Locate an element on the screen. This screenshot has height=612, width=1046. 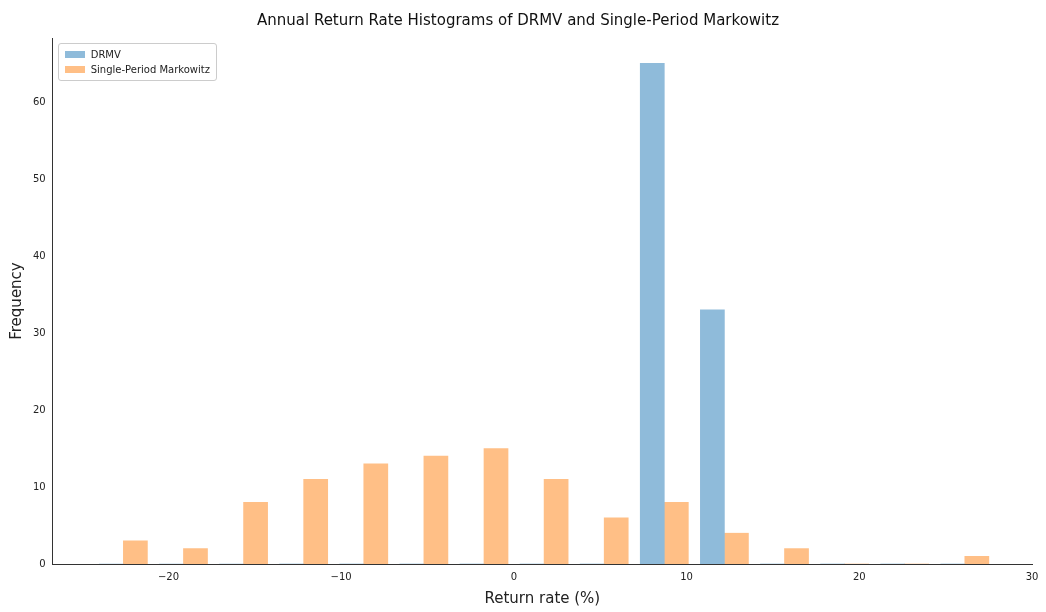
y-tick-label: 40 is located at coordinates (39, 255).